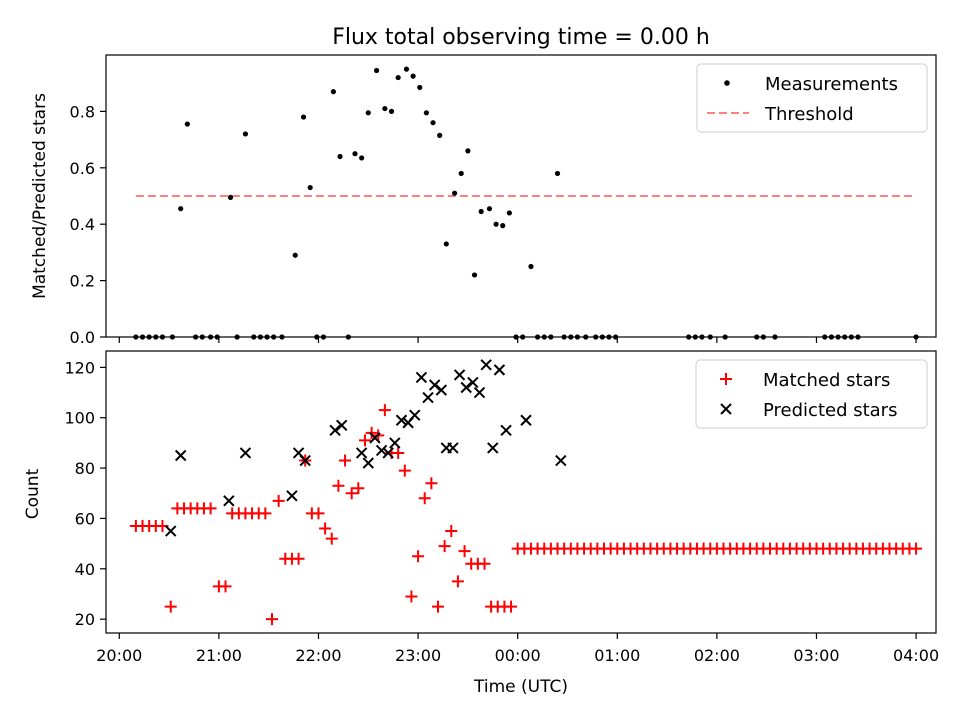 The height and width of the screenshot is (720, 960). What do you see at coordinates (85, 468) in the screenshot?
I see `bottom-y-tick-label: 80` at bounding box center [85, 468].